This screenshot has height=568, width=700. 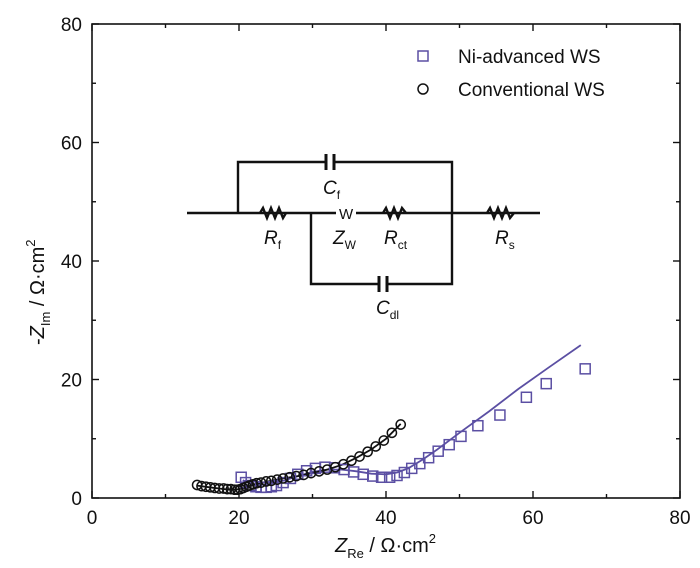 I want to click on legend-item-ni-advanced: Ni-advanced WS, so click(x=509, y=57).